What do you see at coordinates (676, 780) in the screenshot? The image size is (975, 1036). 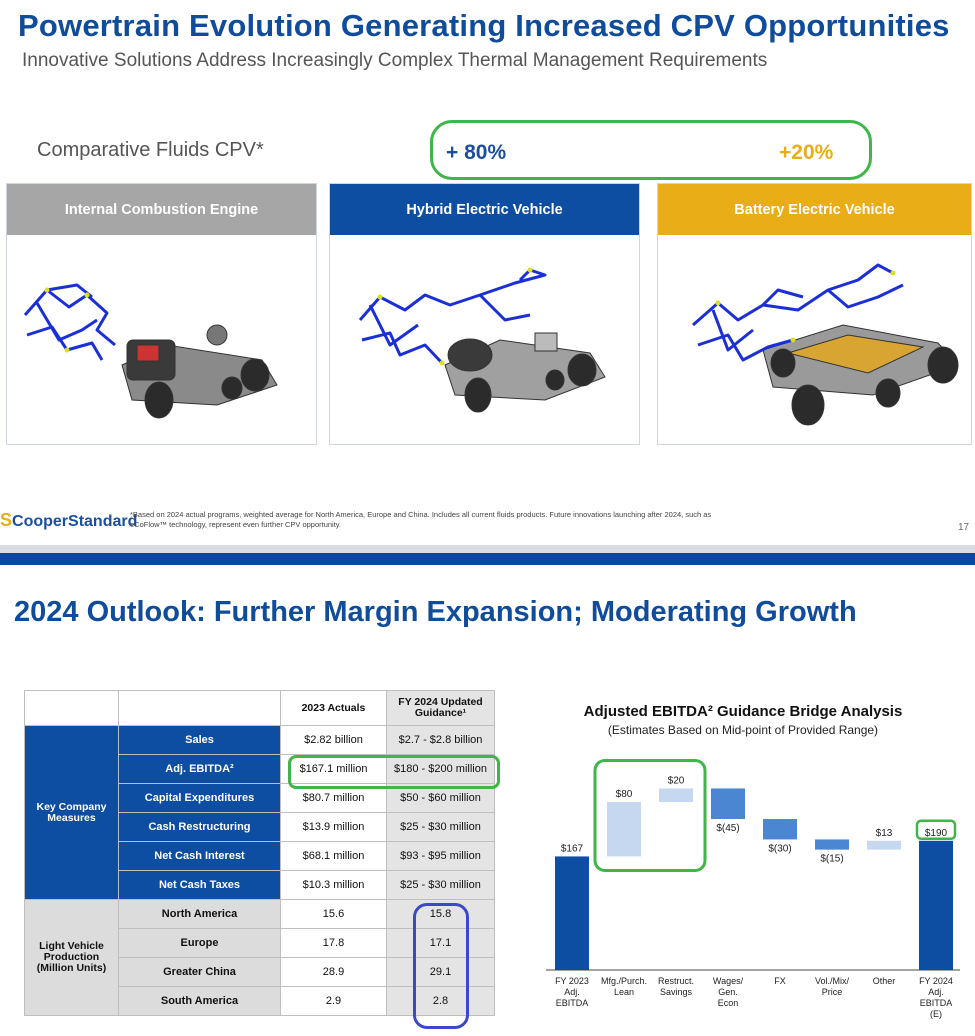 I see `bar-value-label: $20` at bounding box center [676, 780].